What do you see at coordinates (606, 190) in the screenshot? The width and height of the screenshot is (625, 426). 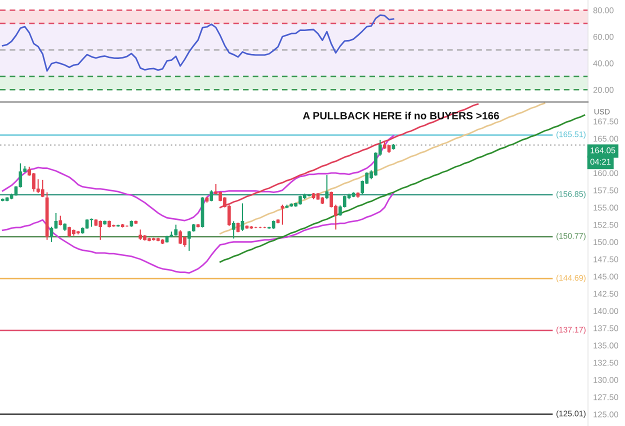 I see `y-tick-label: 157.50` at bounding box center [606, 190].